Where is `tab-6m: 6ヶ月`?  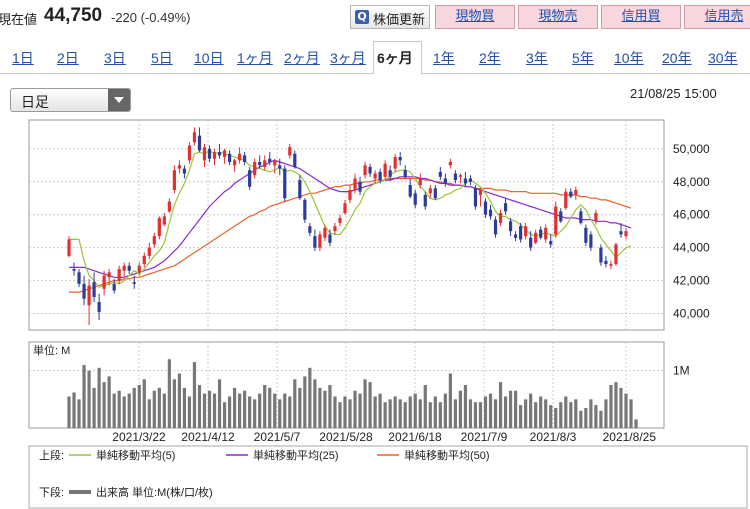
tab-6m: 6ヶ月 is located at coordinates (395, 58).